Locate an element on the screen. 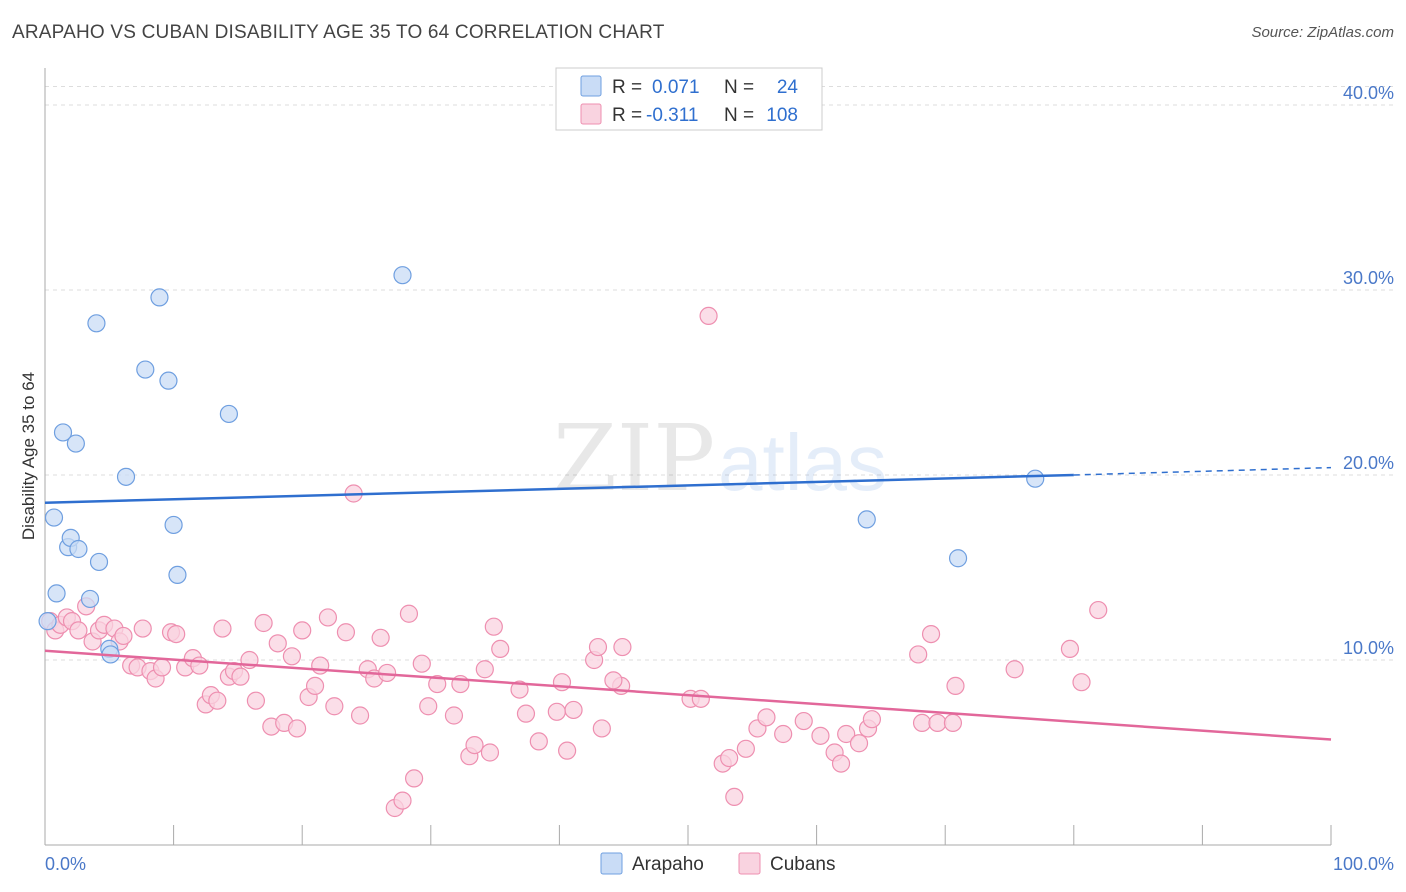 The width and height of the screenshot is (1406, 892). legend-cubans-swatch is located at coordinates (749, 863).